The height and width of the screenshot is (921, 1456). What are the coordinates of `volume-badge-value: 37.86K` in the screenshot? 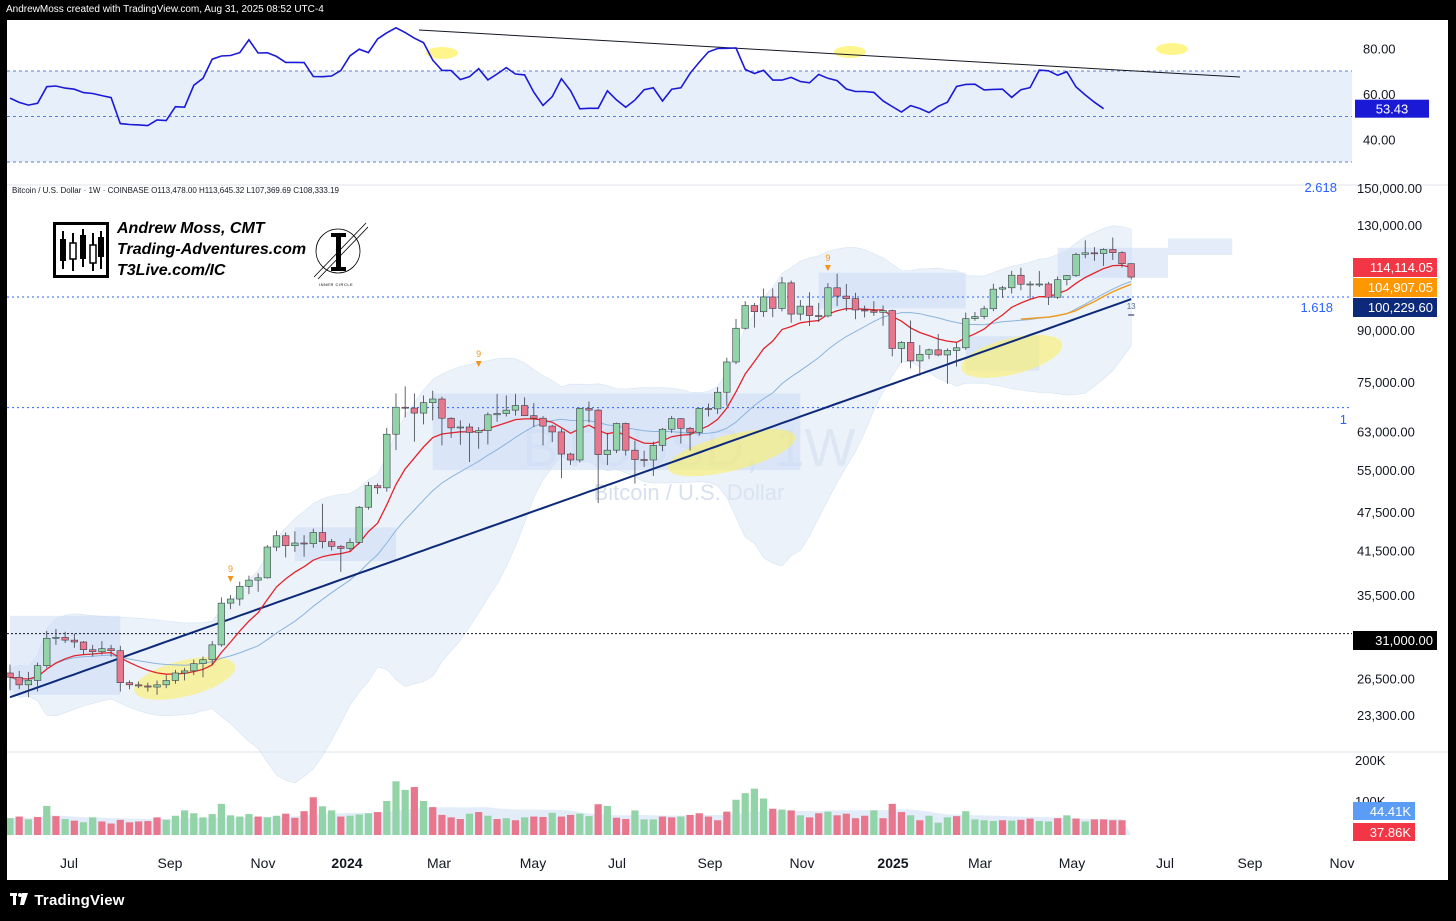 It's located at (1391, 832).